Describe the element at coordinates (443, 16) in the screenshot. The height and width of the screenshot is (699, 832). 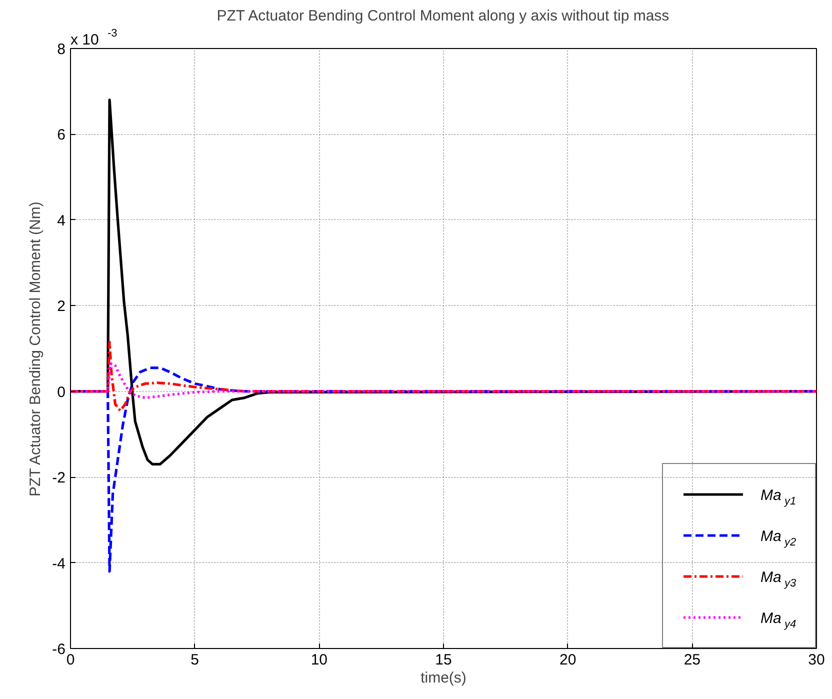
I see `chart-title: PZT Actuator Bending Control Moment along y axis without tip mass` at that location.